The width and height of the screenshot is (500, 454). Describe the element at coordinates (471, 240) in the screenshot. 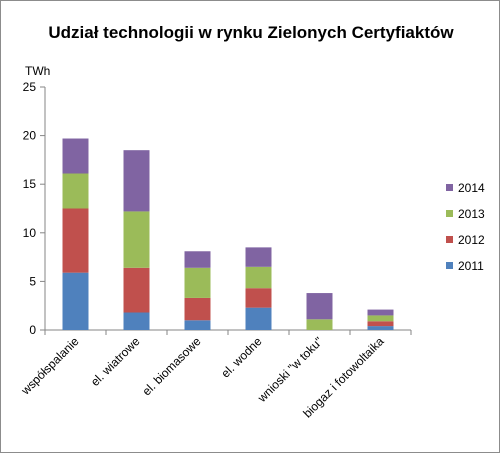

I see `legend-label: 2012` at that location.